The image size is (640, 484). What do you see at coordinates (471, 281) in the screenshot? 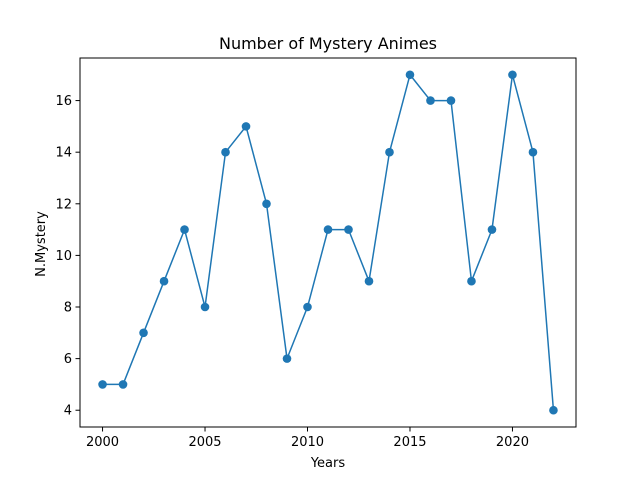
I see `data-point-2018` at bounding box center [471, 281].